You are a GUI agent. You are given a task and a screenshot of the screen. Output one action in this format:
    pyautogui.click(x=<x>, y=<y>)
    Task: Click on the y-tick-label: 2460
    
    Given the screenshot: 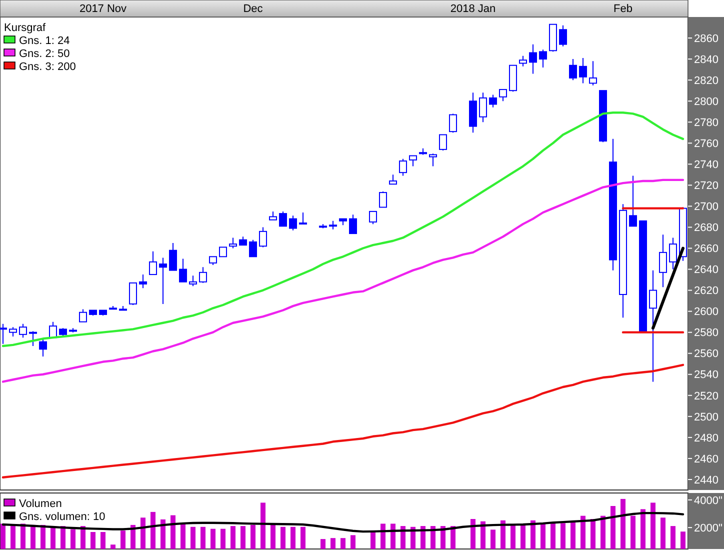 What is the action you would take?
    pyautogui.click(x=706, y=459)
    